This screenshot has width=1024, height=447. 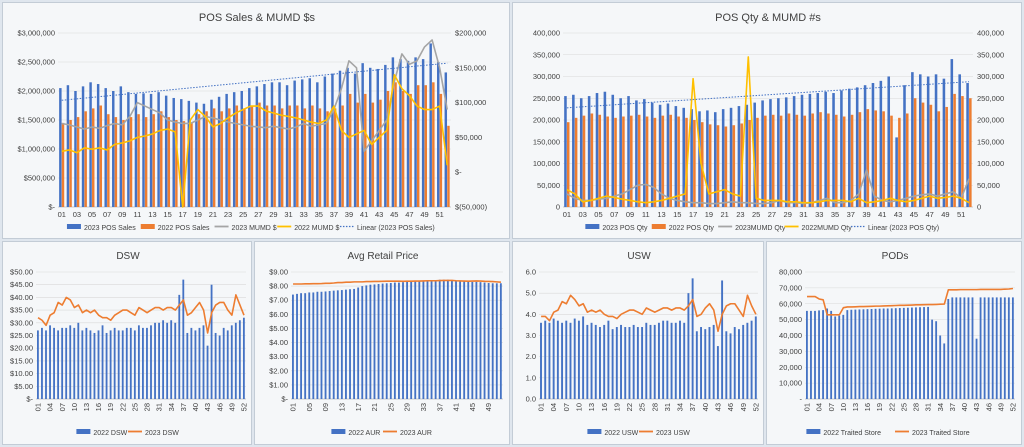 What do you see at coordinates (470, 67) in the screenshot?
I see `y2-tick-label: $150,000` at bounding box center [470, 67].